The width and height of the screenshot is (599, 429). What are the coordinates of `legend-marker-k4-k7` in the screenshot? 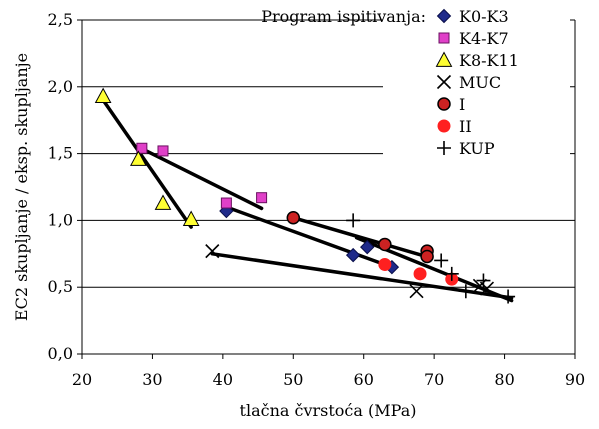 It's located at (444, 38).